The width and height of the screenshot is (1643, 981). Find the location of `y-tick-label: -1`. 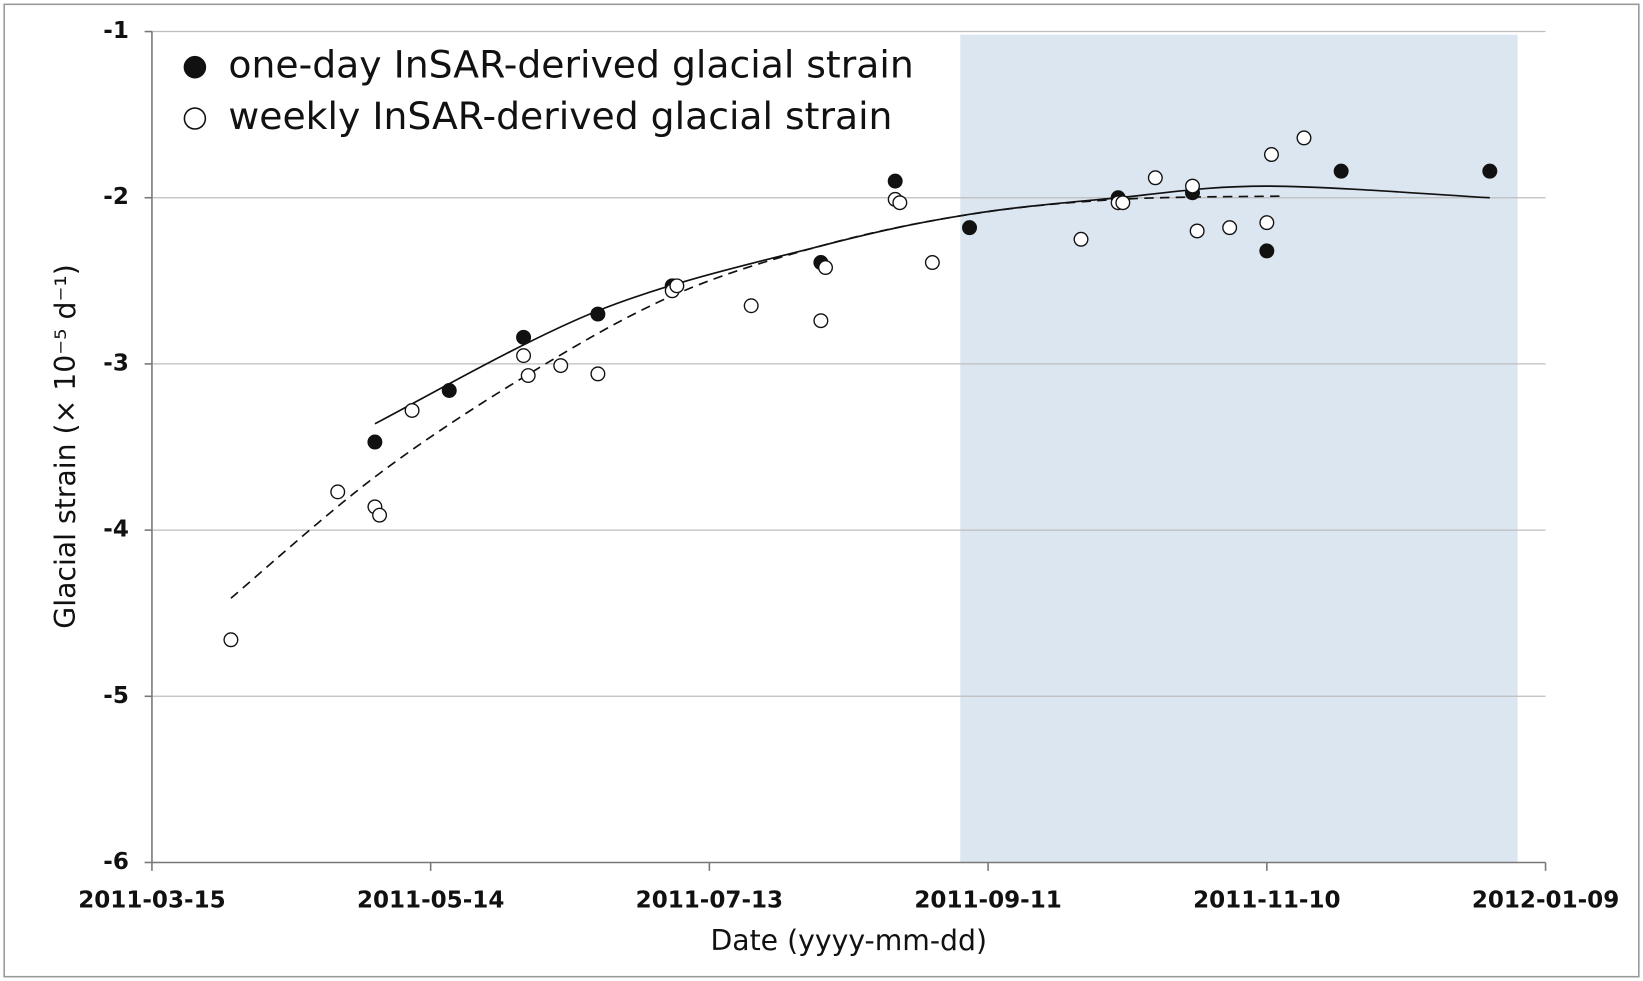

y-tick-label: -1 is located at coordinates (116, 31).